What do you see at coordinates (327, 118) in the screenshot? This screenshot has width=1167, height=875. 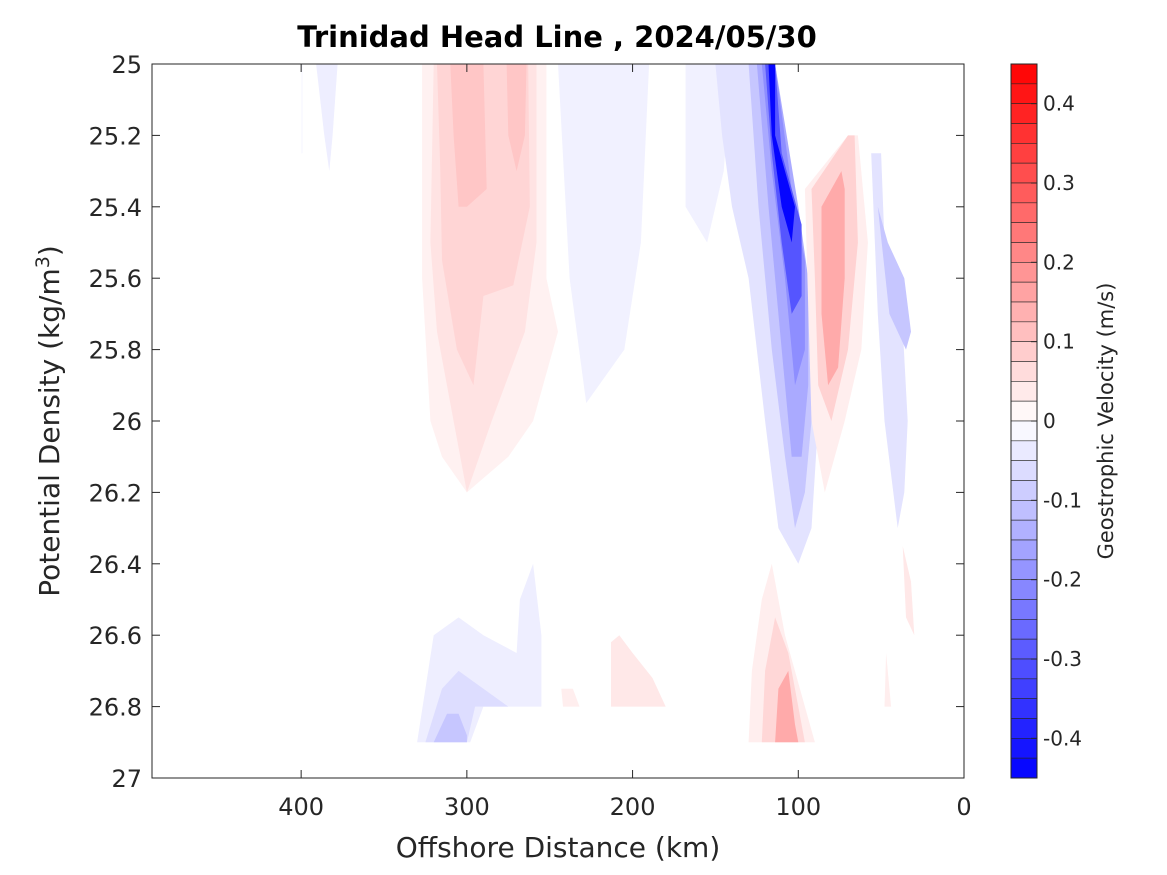 I see `contour-lobe-380km` at bounding box center [327, 118].